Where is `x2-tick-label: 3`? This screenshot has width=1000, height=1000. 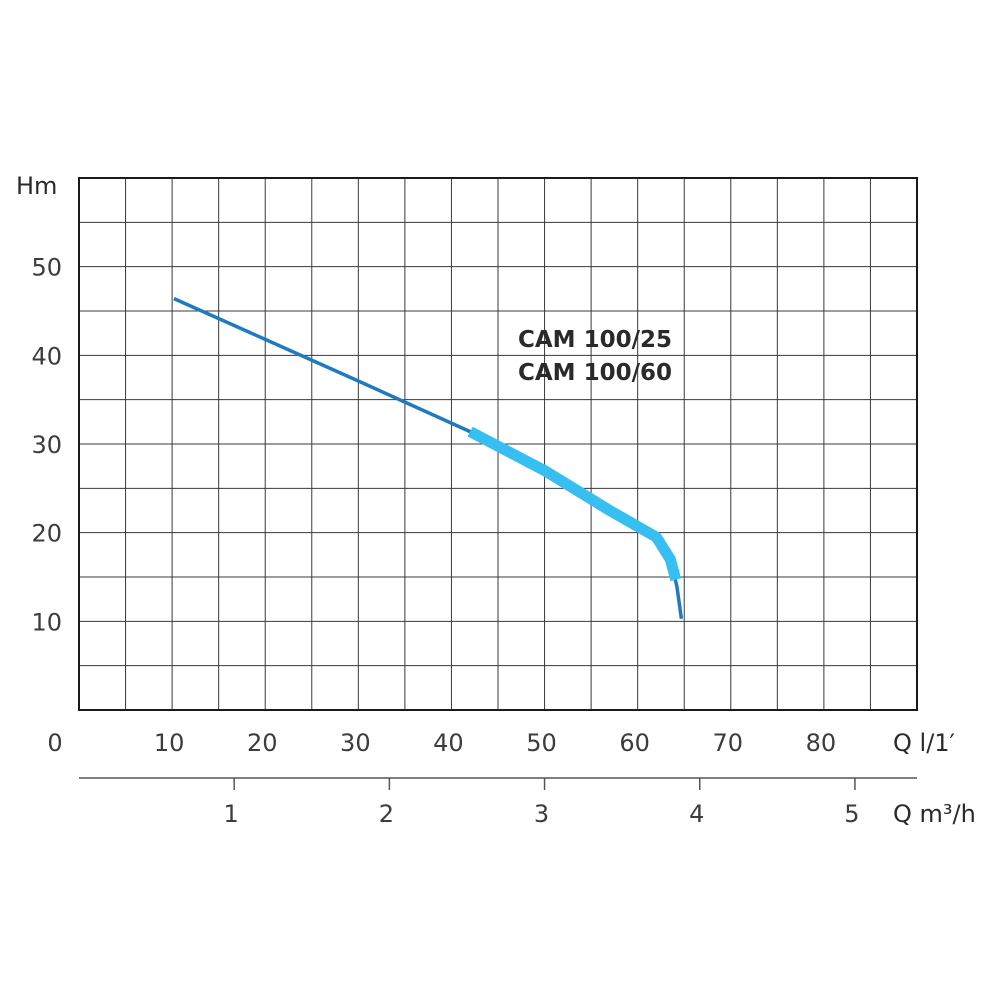
x2-tick-label: 3 is located at coordinates (541, 814).